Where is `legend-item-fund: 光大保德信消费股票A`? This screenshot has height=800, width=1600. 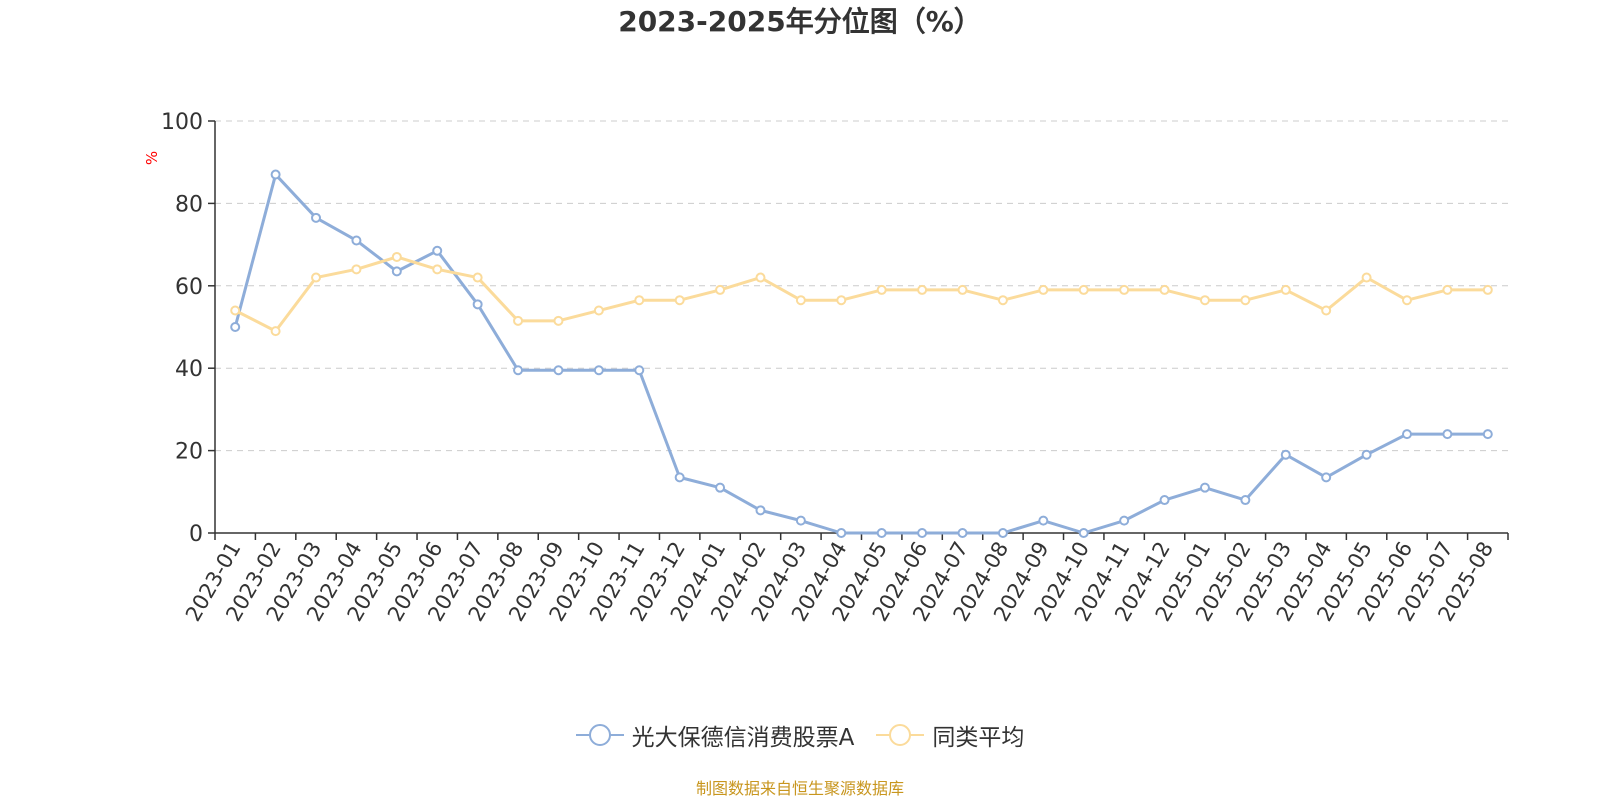
legend-item-fund: 光大保德信消费股票A is located at coordinates (715, 735).